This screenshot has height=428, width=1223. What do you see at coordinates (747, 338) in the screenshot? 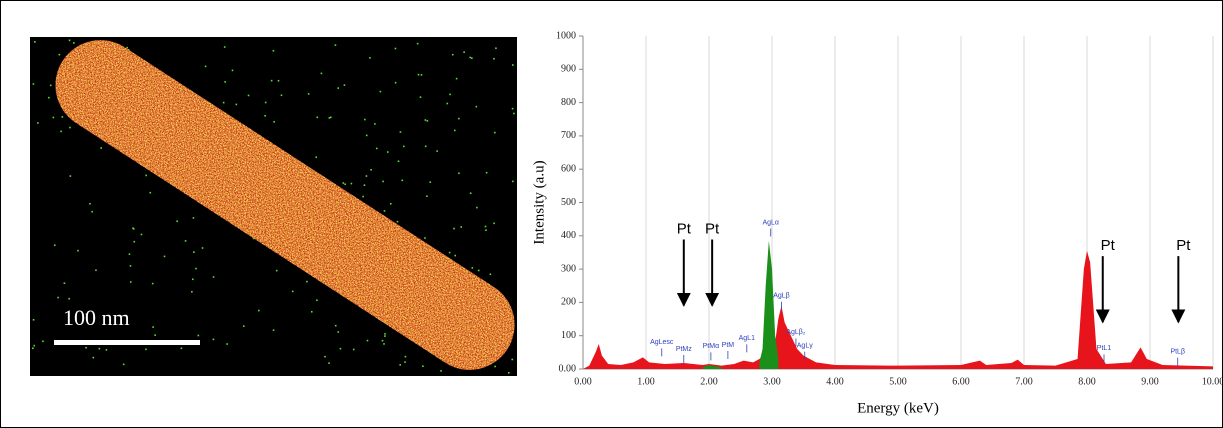
I see `peak-label: AgL1` at bounding box center [747, 338].